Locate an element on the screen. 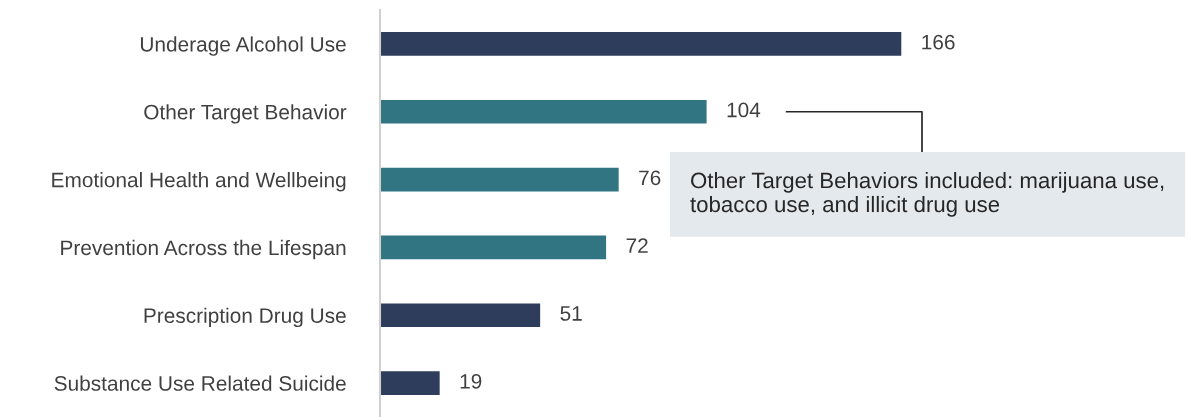  data-label: 72 is located at coordinates (637, 245).